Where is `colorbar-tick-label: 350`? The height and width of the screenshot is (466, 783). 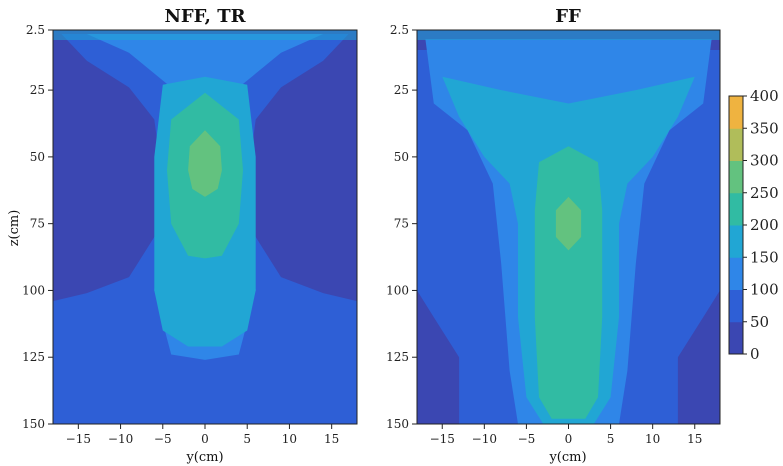 colorbar-tick-label: 350 is located at coordinates (764, 128).